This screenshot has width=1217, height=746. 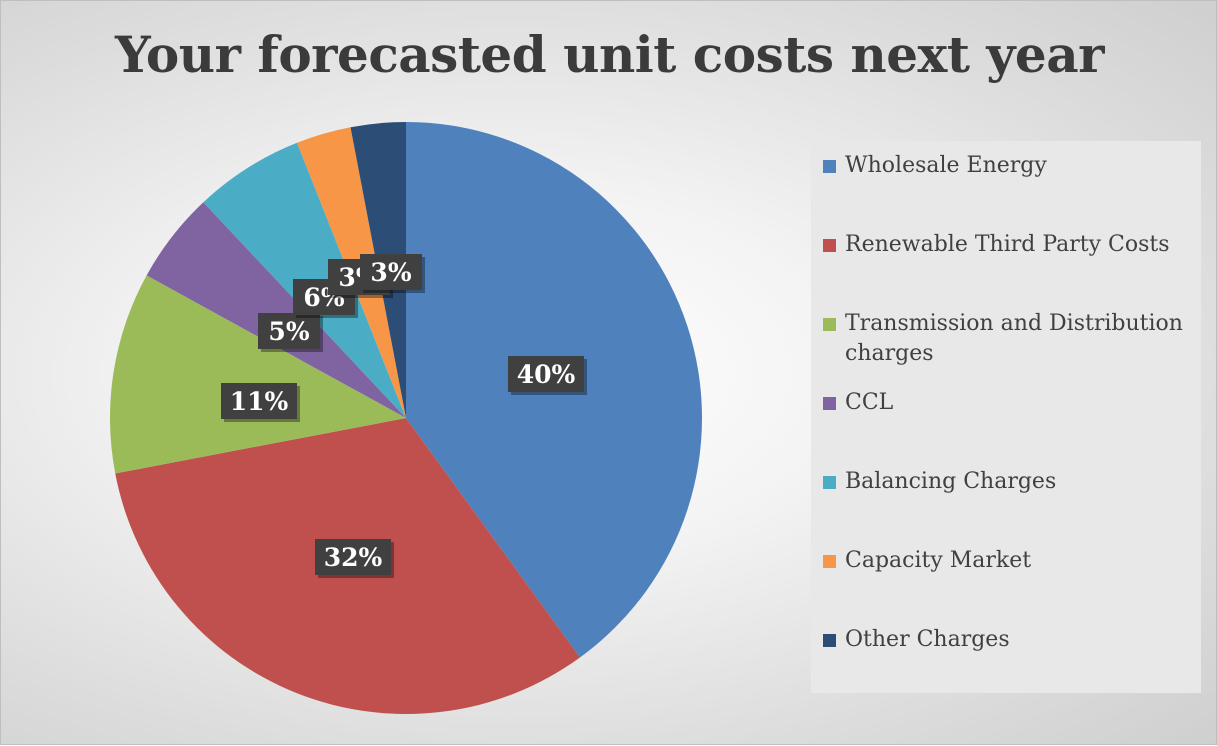 I want to click on legend-item-capacity-market: Capacity Market, so click(x=1009, y=561).